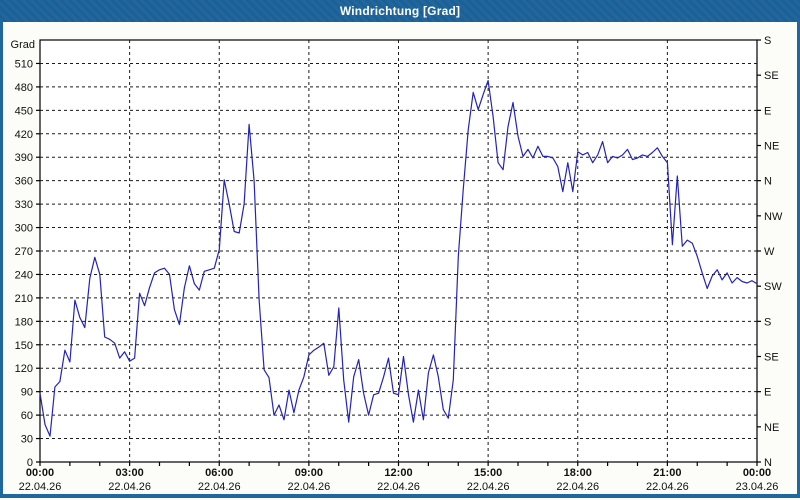  I want to click on y-left-tick-label: 60, so click(27, 416).